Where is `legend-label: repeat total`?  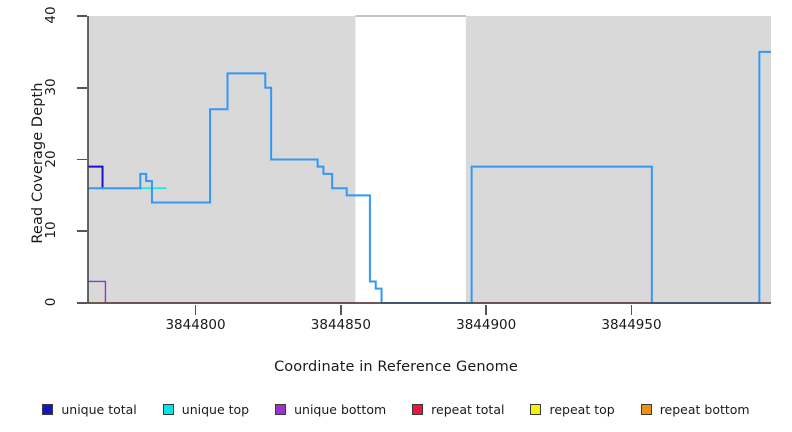 legend-label: repeat total is located at coordinates (468, 409).